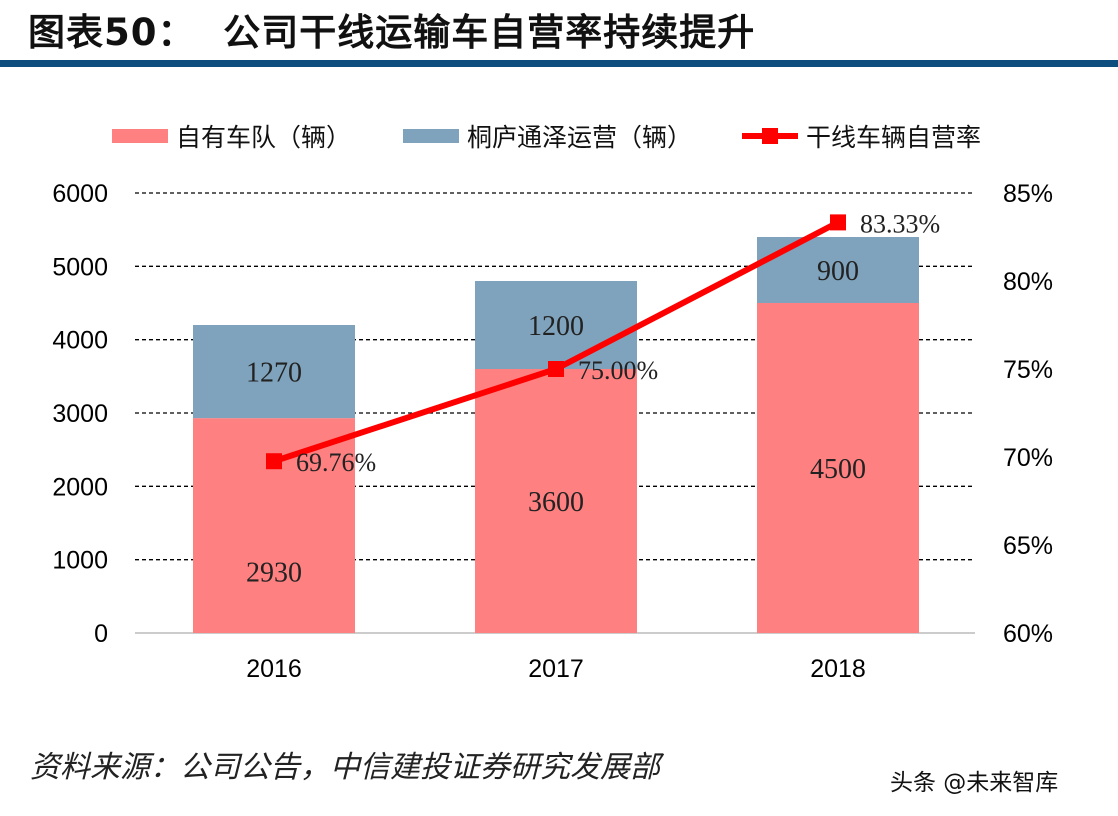  What do you see at coordinates (770, 136) in the screenshot?
I see `legend-marker` at bounding box center [770, 136].